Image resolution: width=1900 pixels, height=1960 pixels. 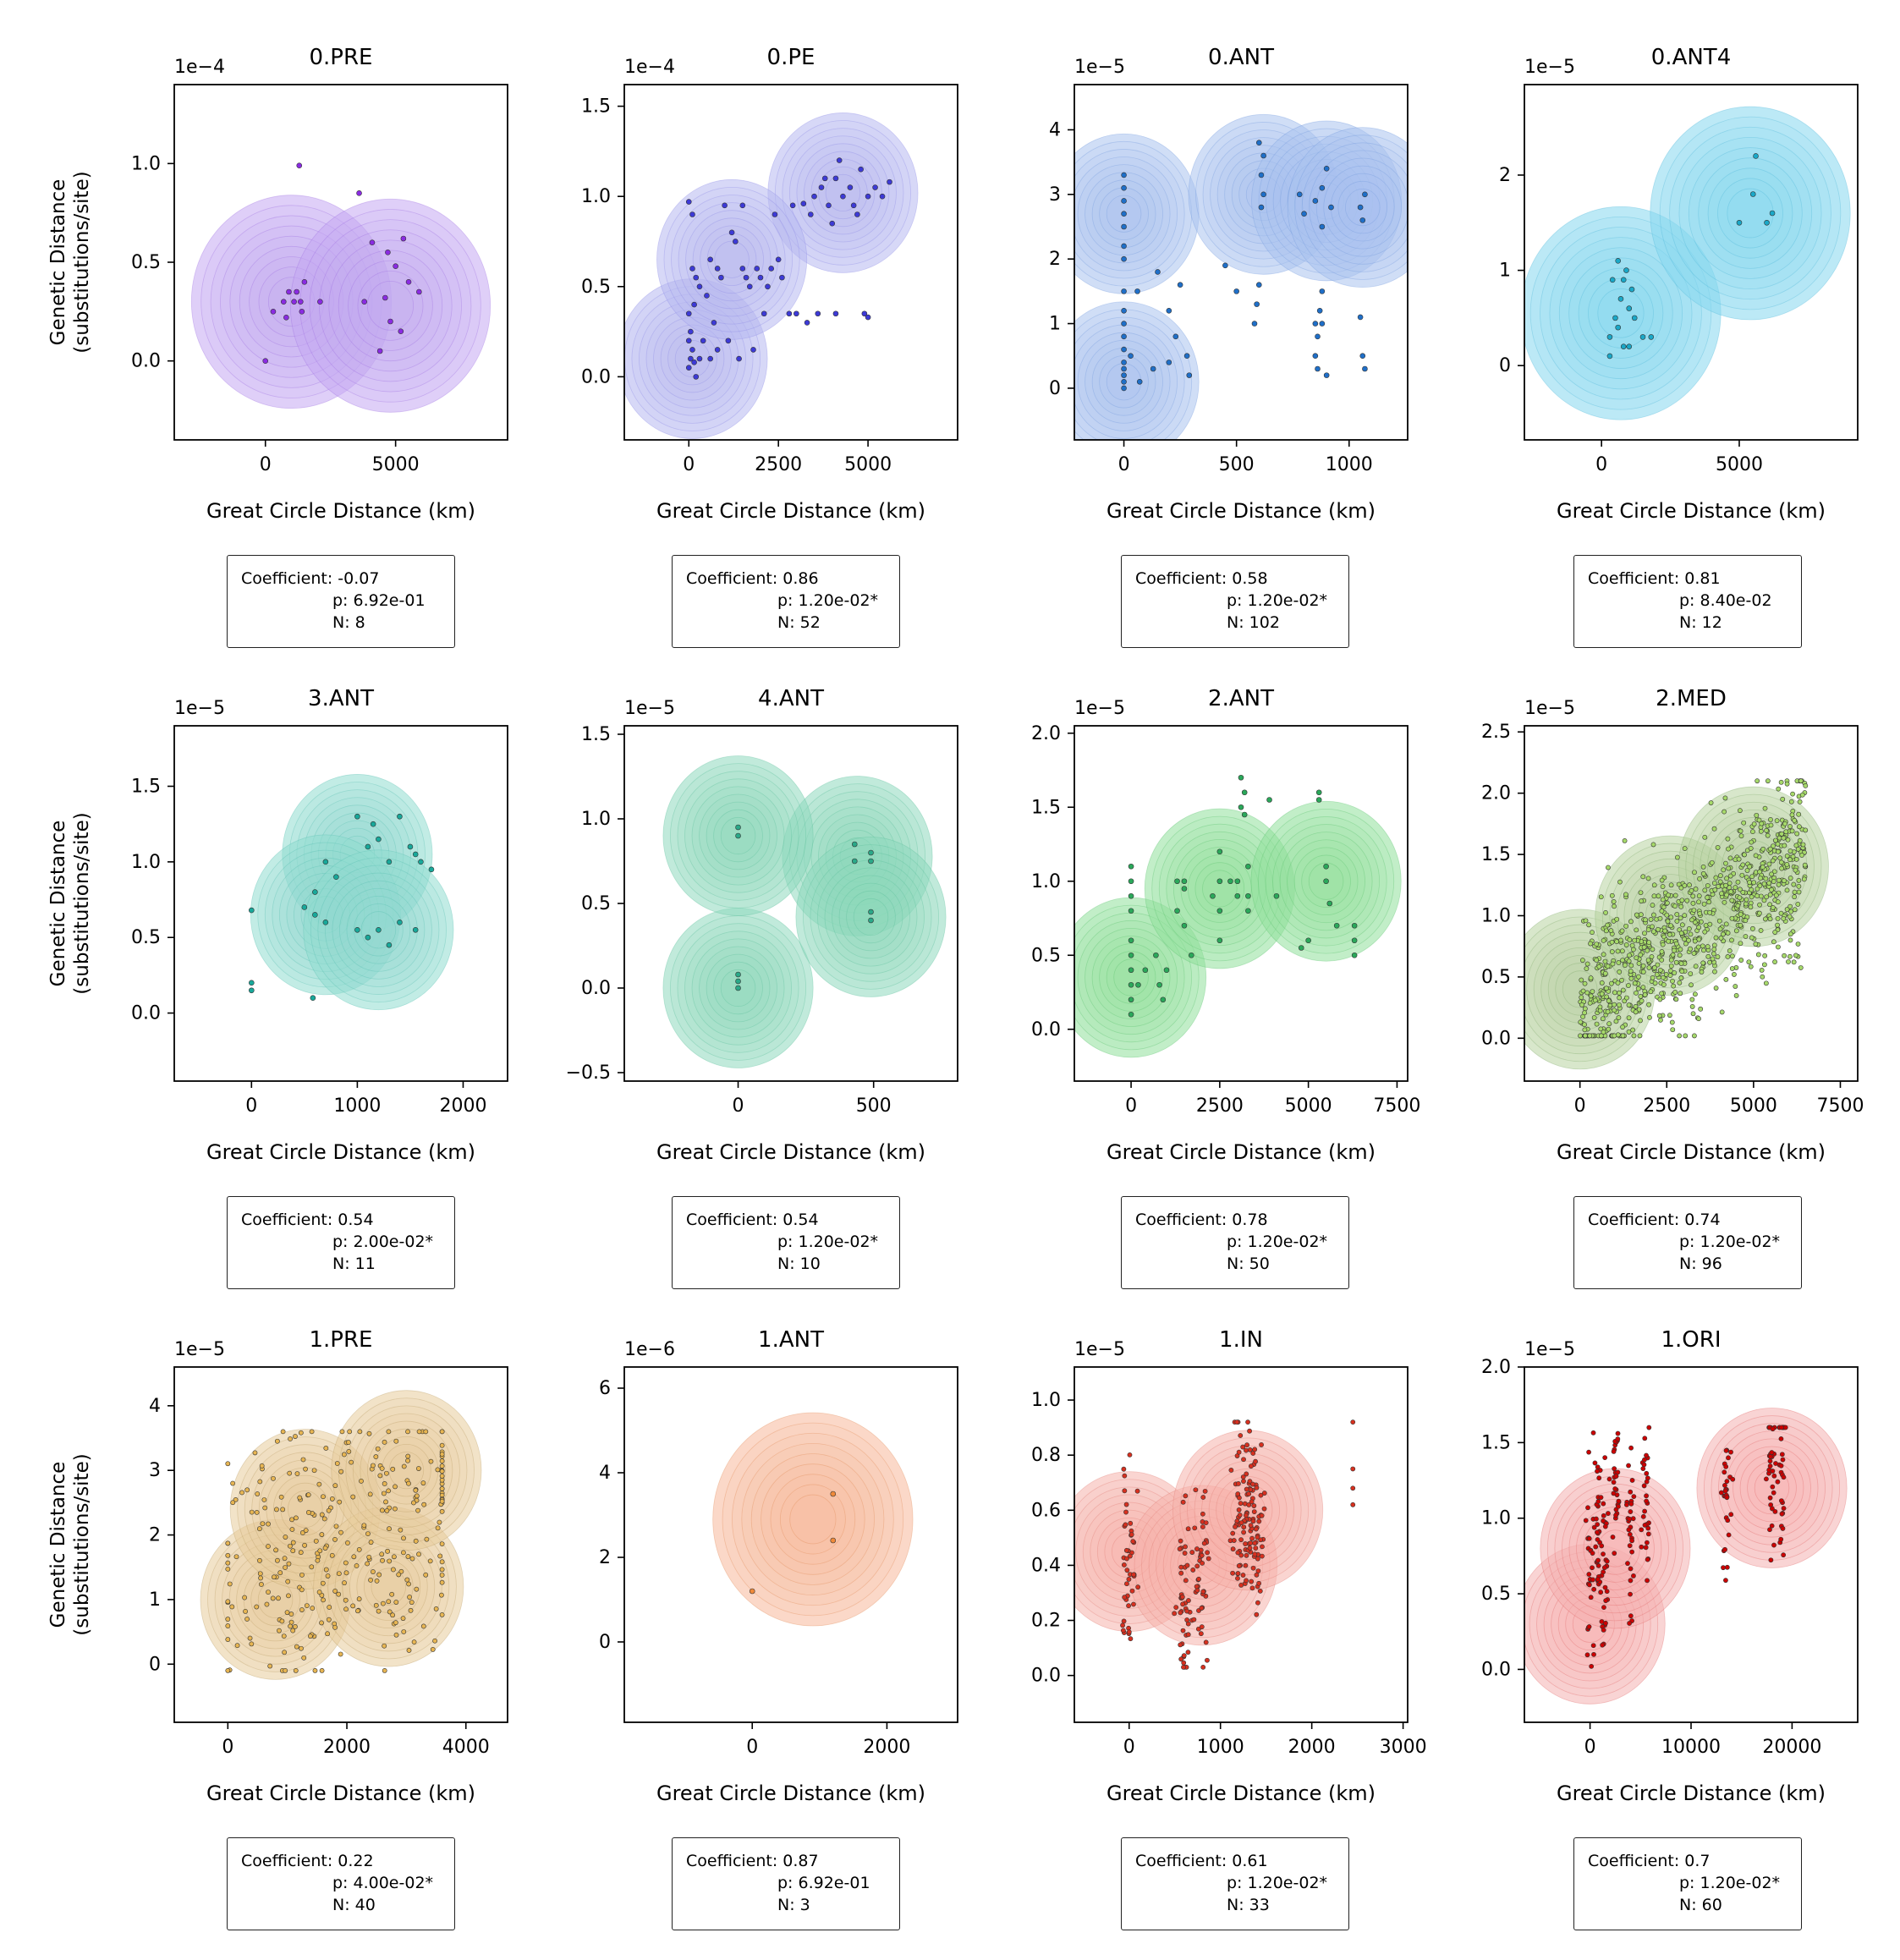 I want to click on stats-coefficient: Coefficient: 0.87, so click(x=753, y=1861).